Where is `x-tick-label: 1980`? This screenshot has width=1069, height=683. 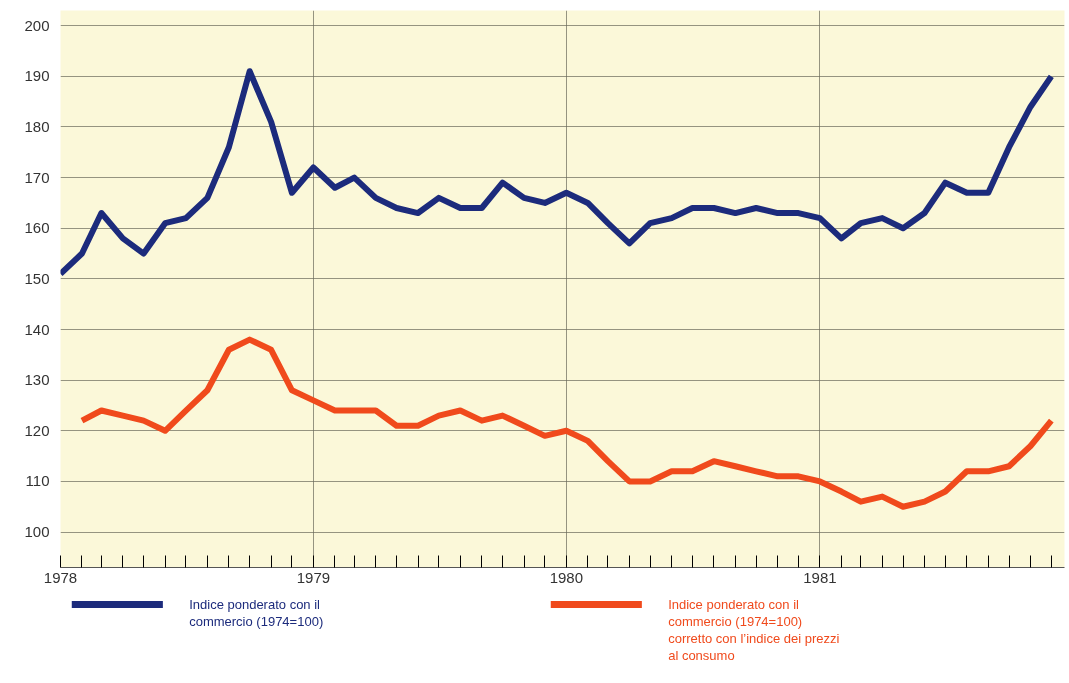 x-tick-label: 1980 is located at coordinates (566, 577).